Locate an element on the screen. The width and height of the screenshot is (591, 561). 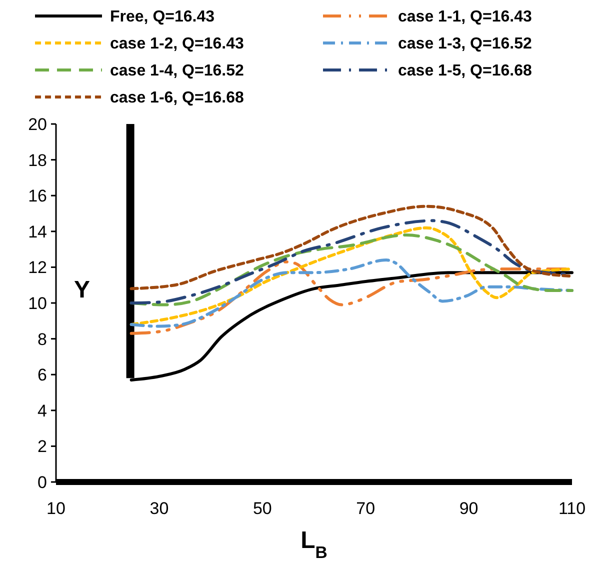
x-tick-label: 110 is located at coordinates (572, 508).